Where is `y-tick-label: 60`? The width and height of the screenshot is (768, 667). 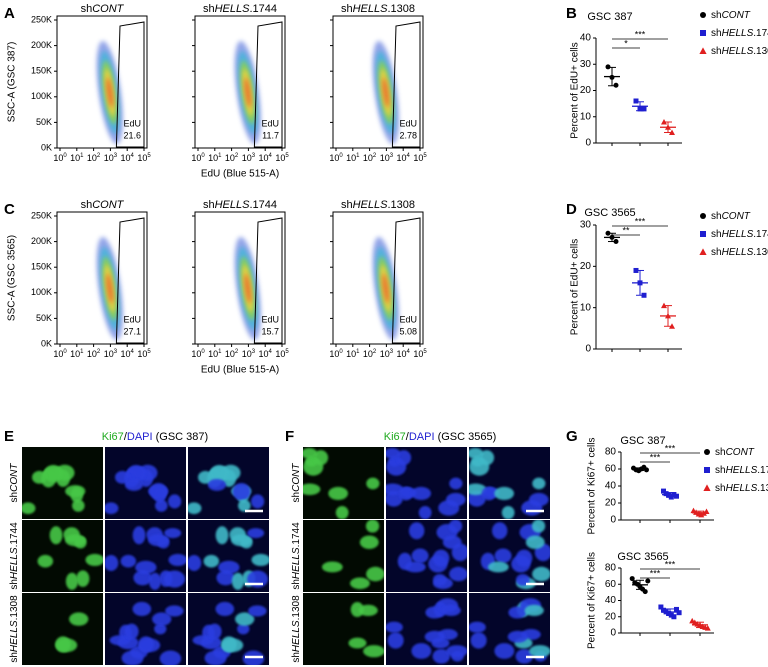 y-tick-label: 60 is located at coordinates (611, 584).